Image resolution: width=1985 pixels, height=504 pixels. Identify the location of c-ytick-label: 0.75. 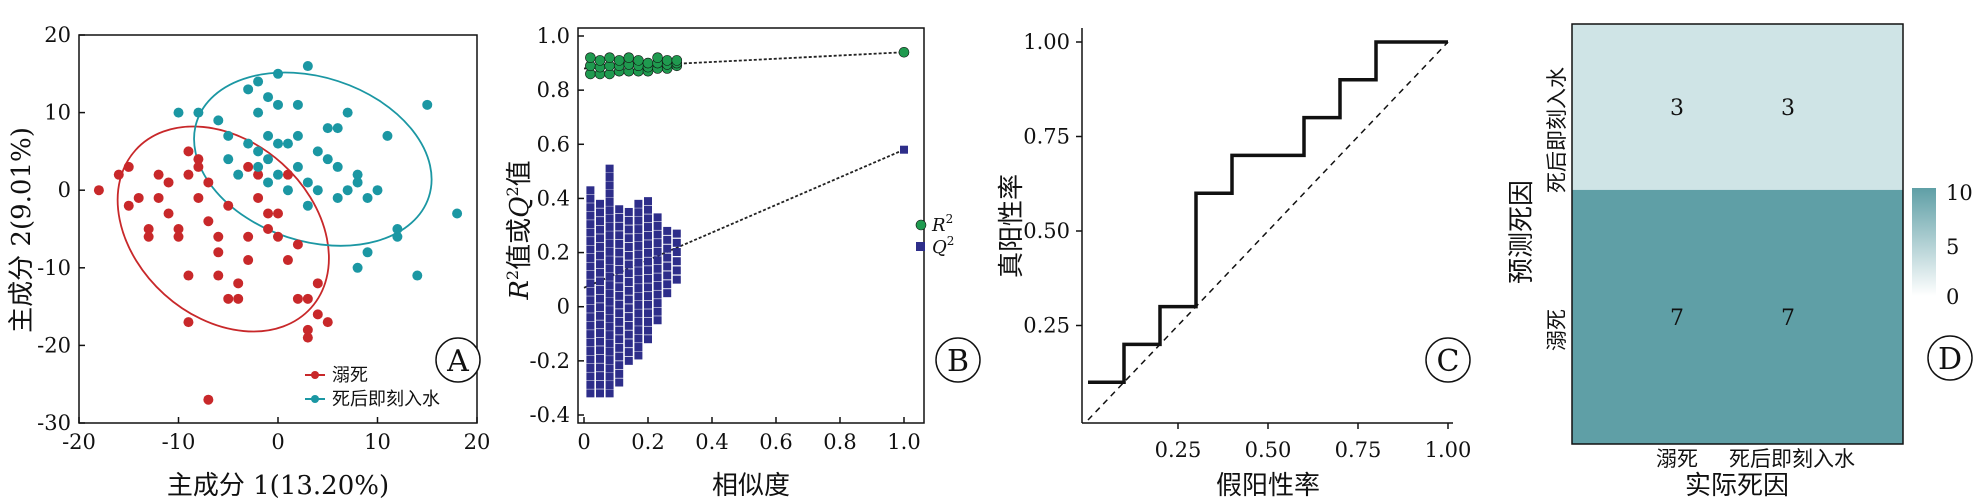
(1046, 137).